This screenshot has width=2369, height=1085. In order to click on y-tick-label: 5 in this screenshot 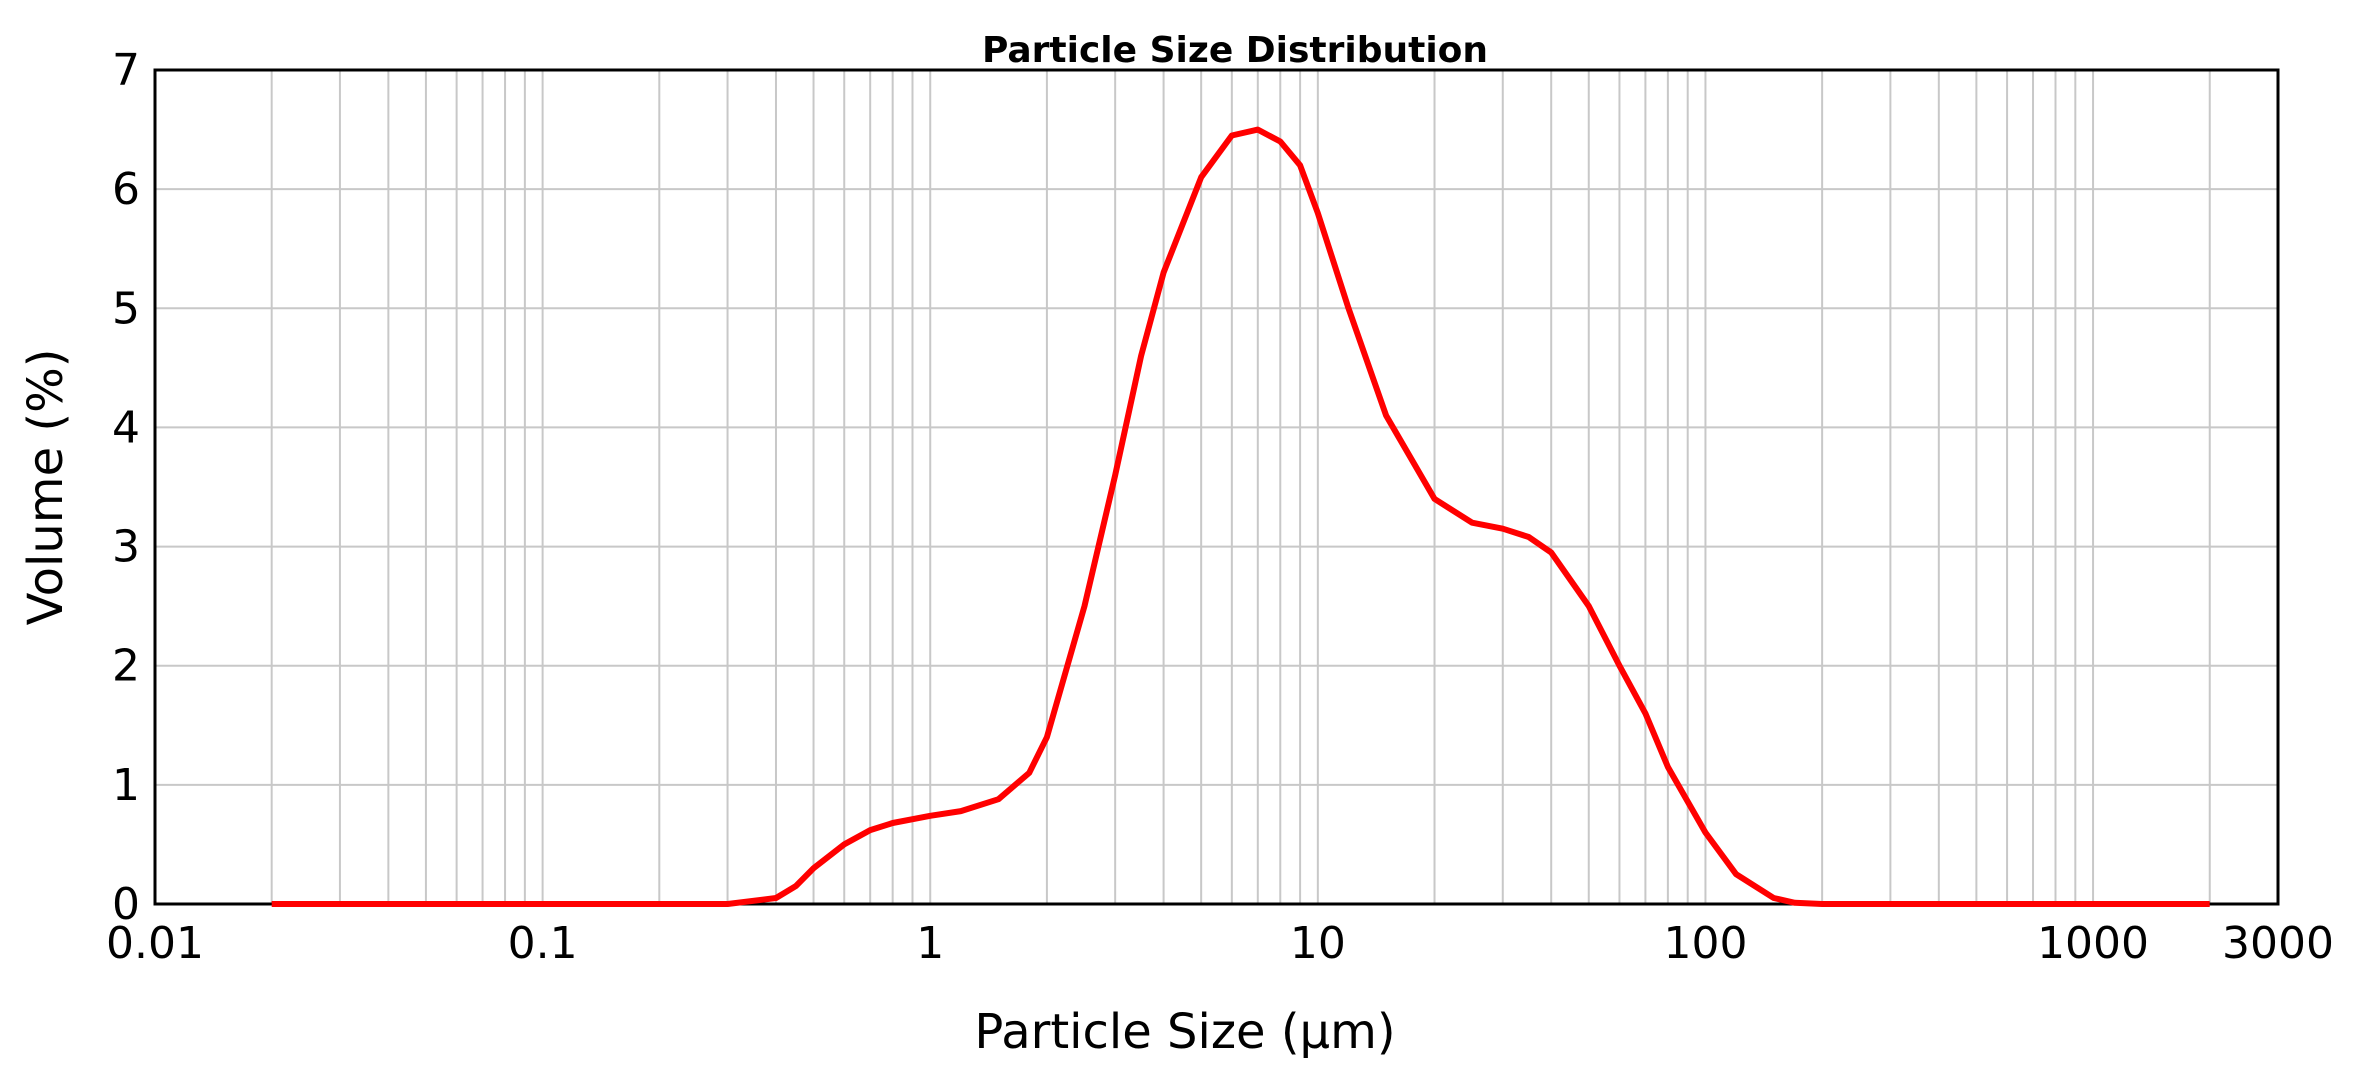, I will do `click(126, 308)`.